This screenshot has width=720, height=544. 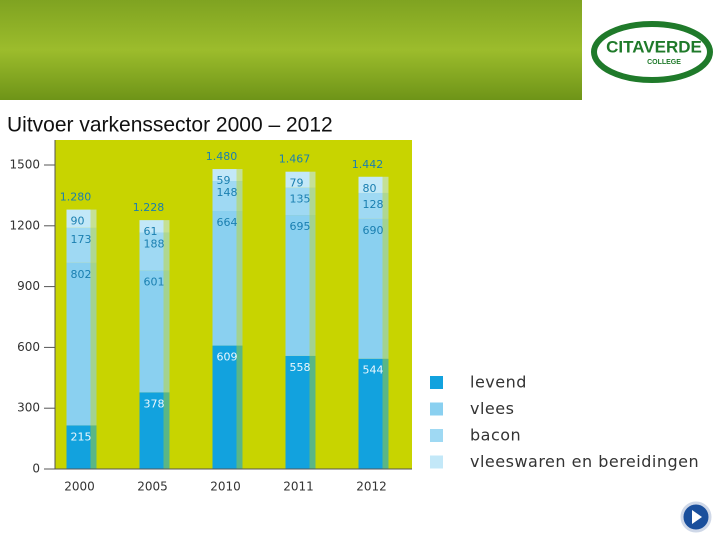 I want to click on x-tick-label: 2005, so click(x=152, y=487).